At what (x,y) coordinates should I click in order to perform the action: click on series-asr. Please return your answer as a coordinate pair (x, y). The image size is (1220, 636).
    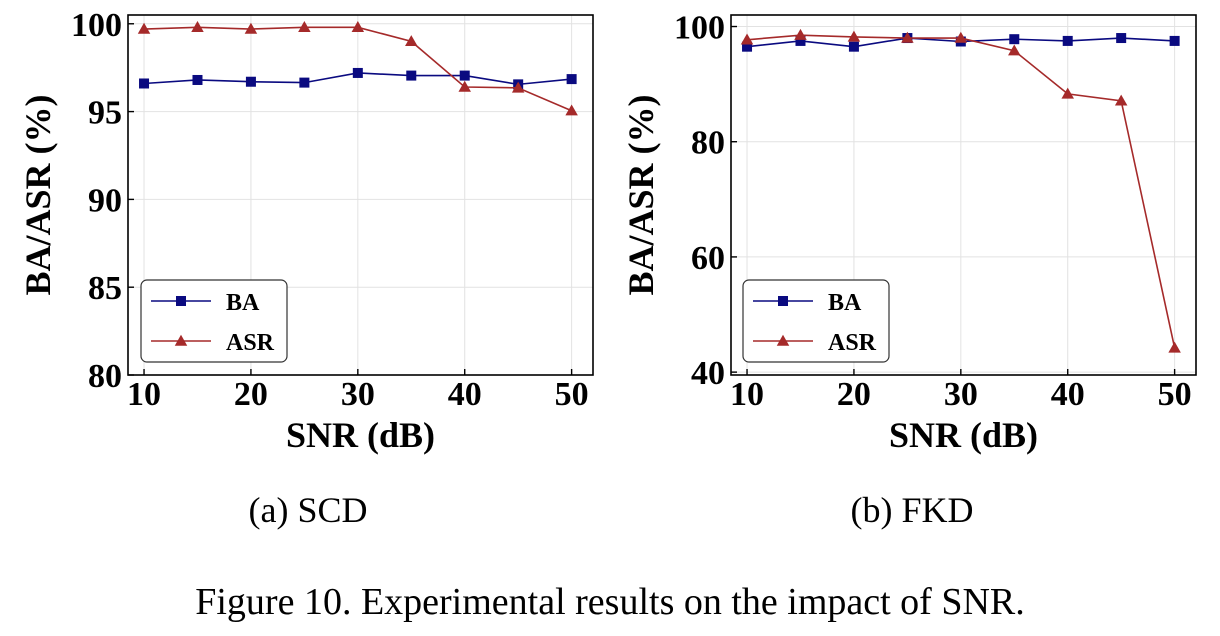
    Looking at the image, I should click on (357, 68).